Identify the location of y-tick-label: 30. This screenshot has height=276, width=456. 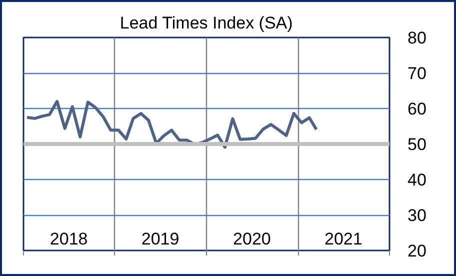
(417, 215).